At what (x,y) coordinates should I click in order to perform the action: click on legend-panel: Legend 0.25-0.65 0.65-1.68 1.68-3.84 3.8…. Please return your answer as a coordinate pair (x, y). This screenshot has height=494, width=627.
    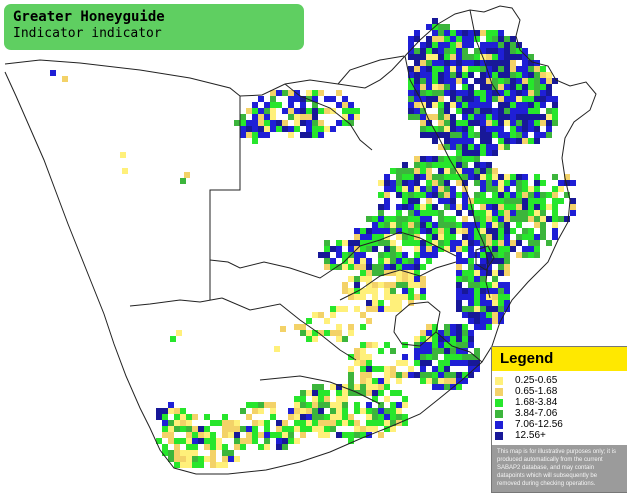
    Looking at the image, I should click on (559, 419).